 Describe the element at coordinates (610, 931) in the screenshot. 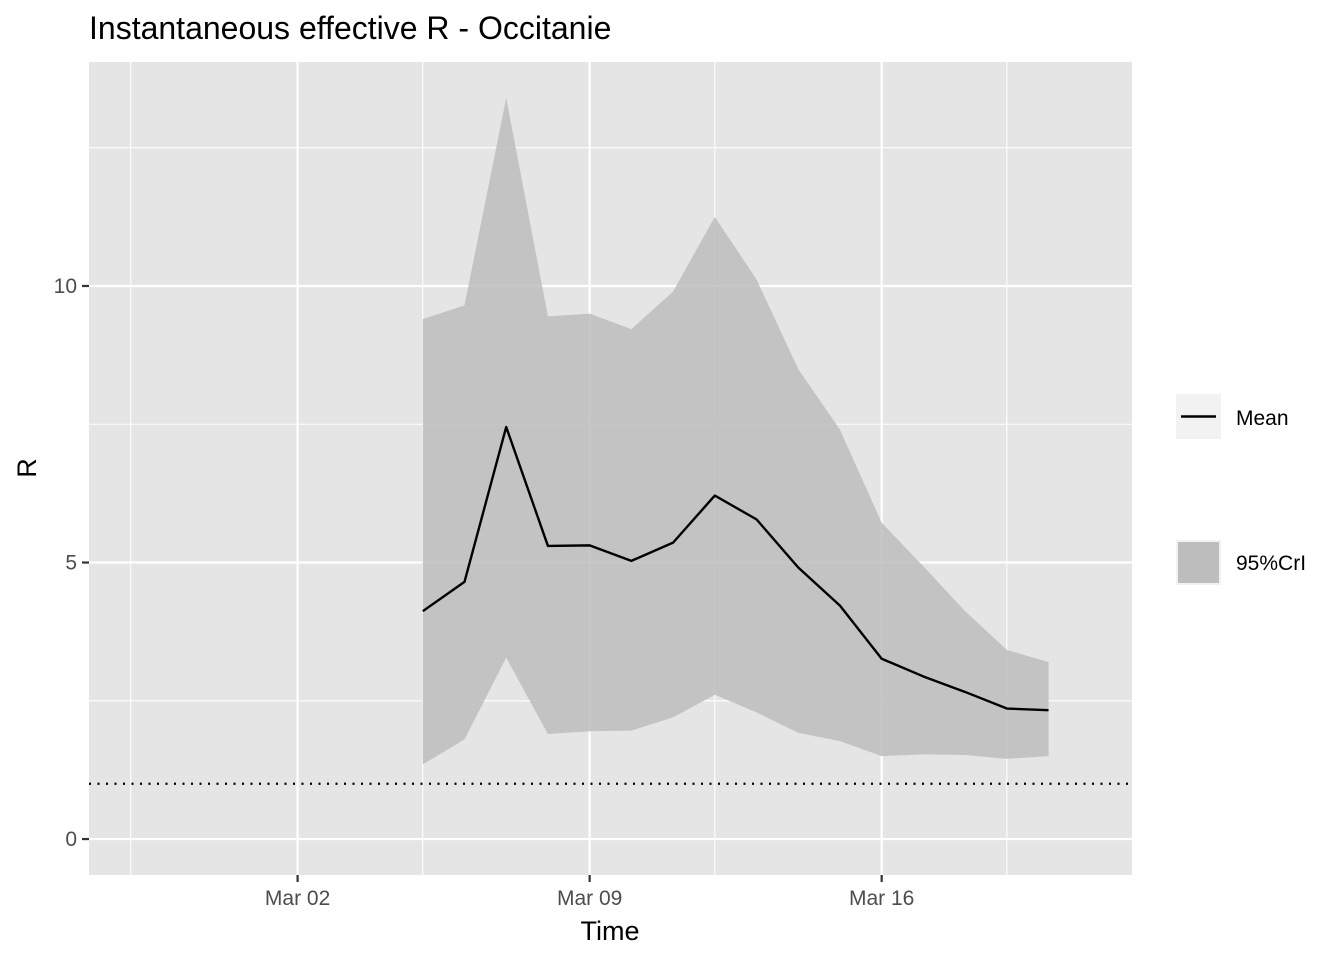

I see `x-axis-title: Time` at that location.